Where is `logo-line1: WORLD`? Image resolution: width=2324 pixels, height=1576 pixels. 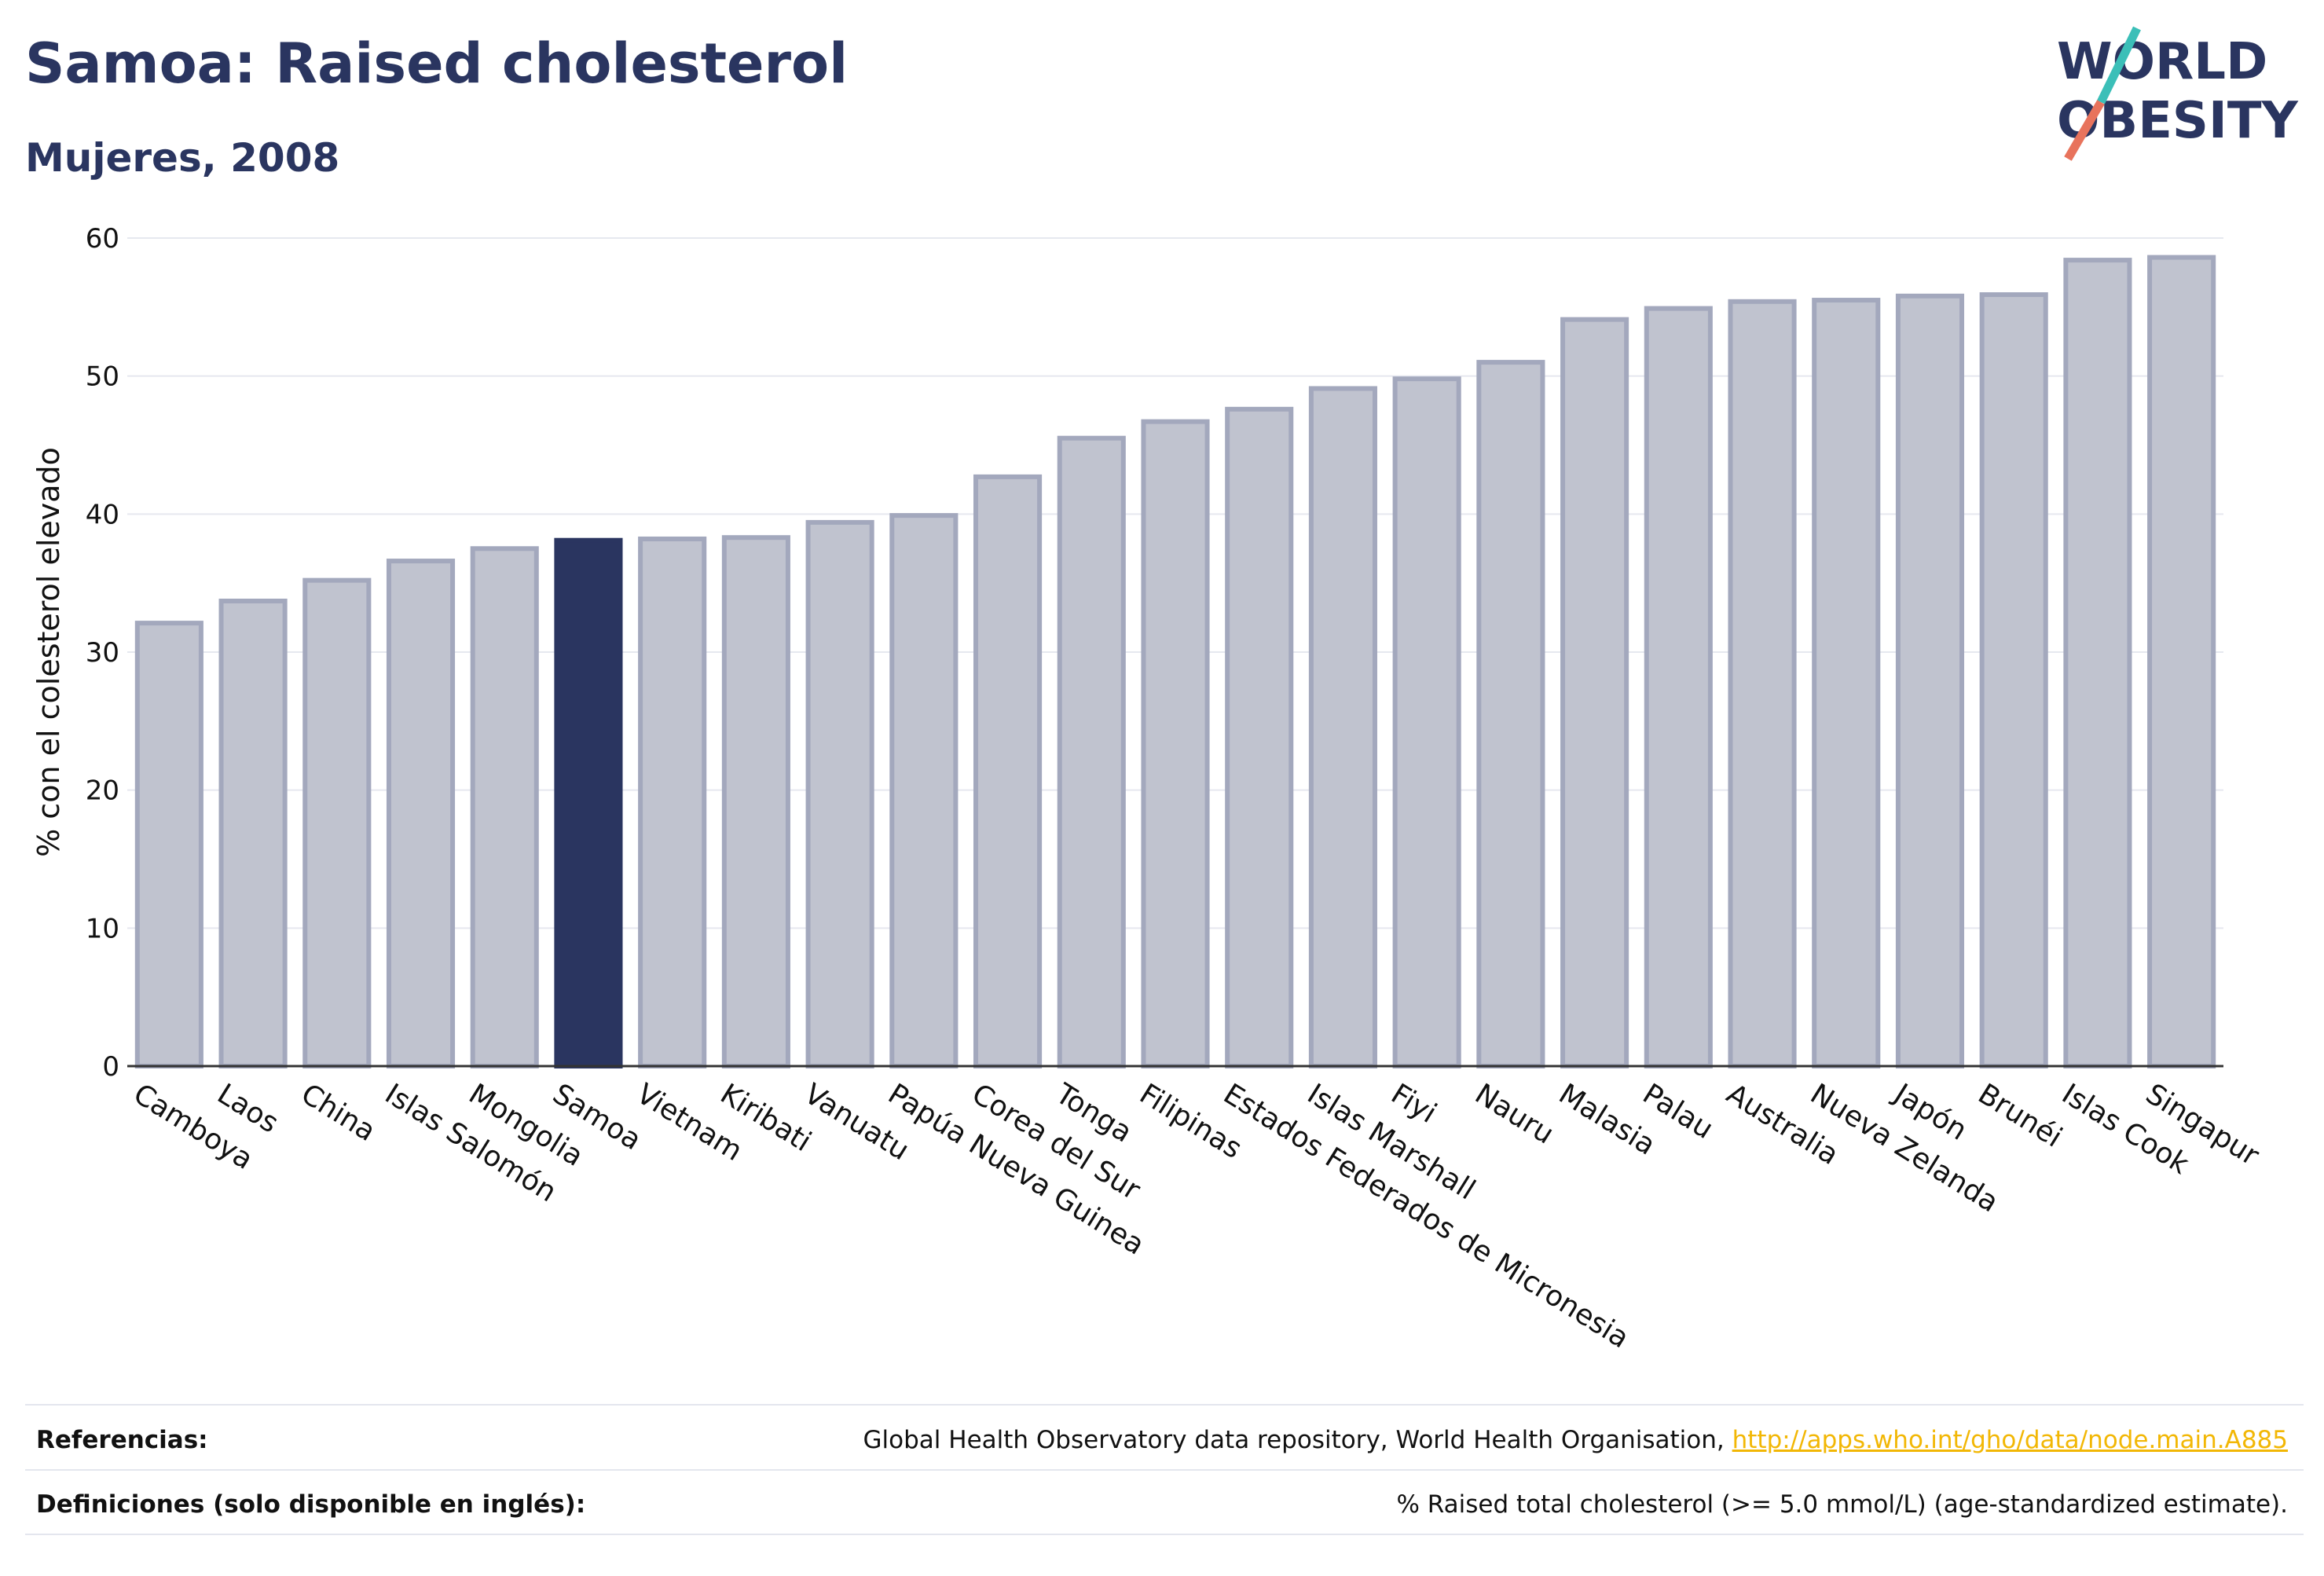
logo-line1: WORLD is located at coordinates (2162, 62).